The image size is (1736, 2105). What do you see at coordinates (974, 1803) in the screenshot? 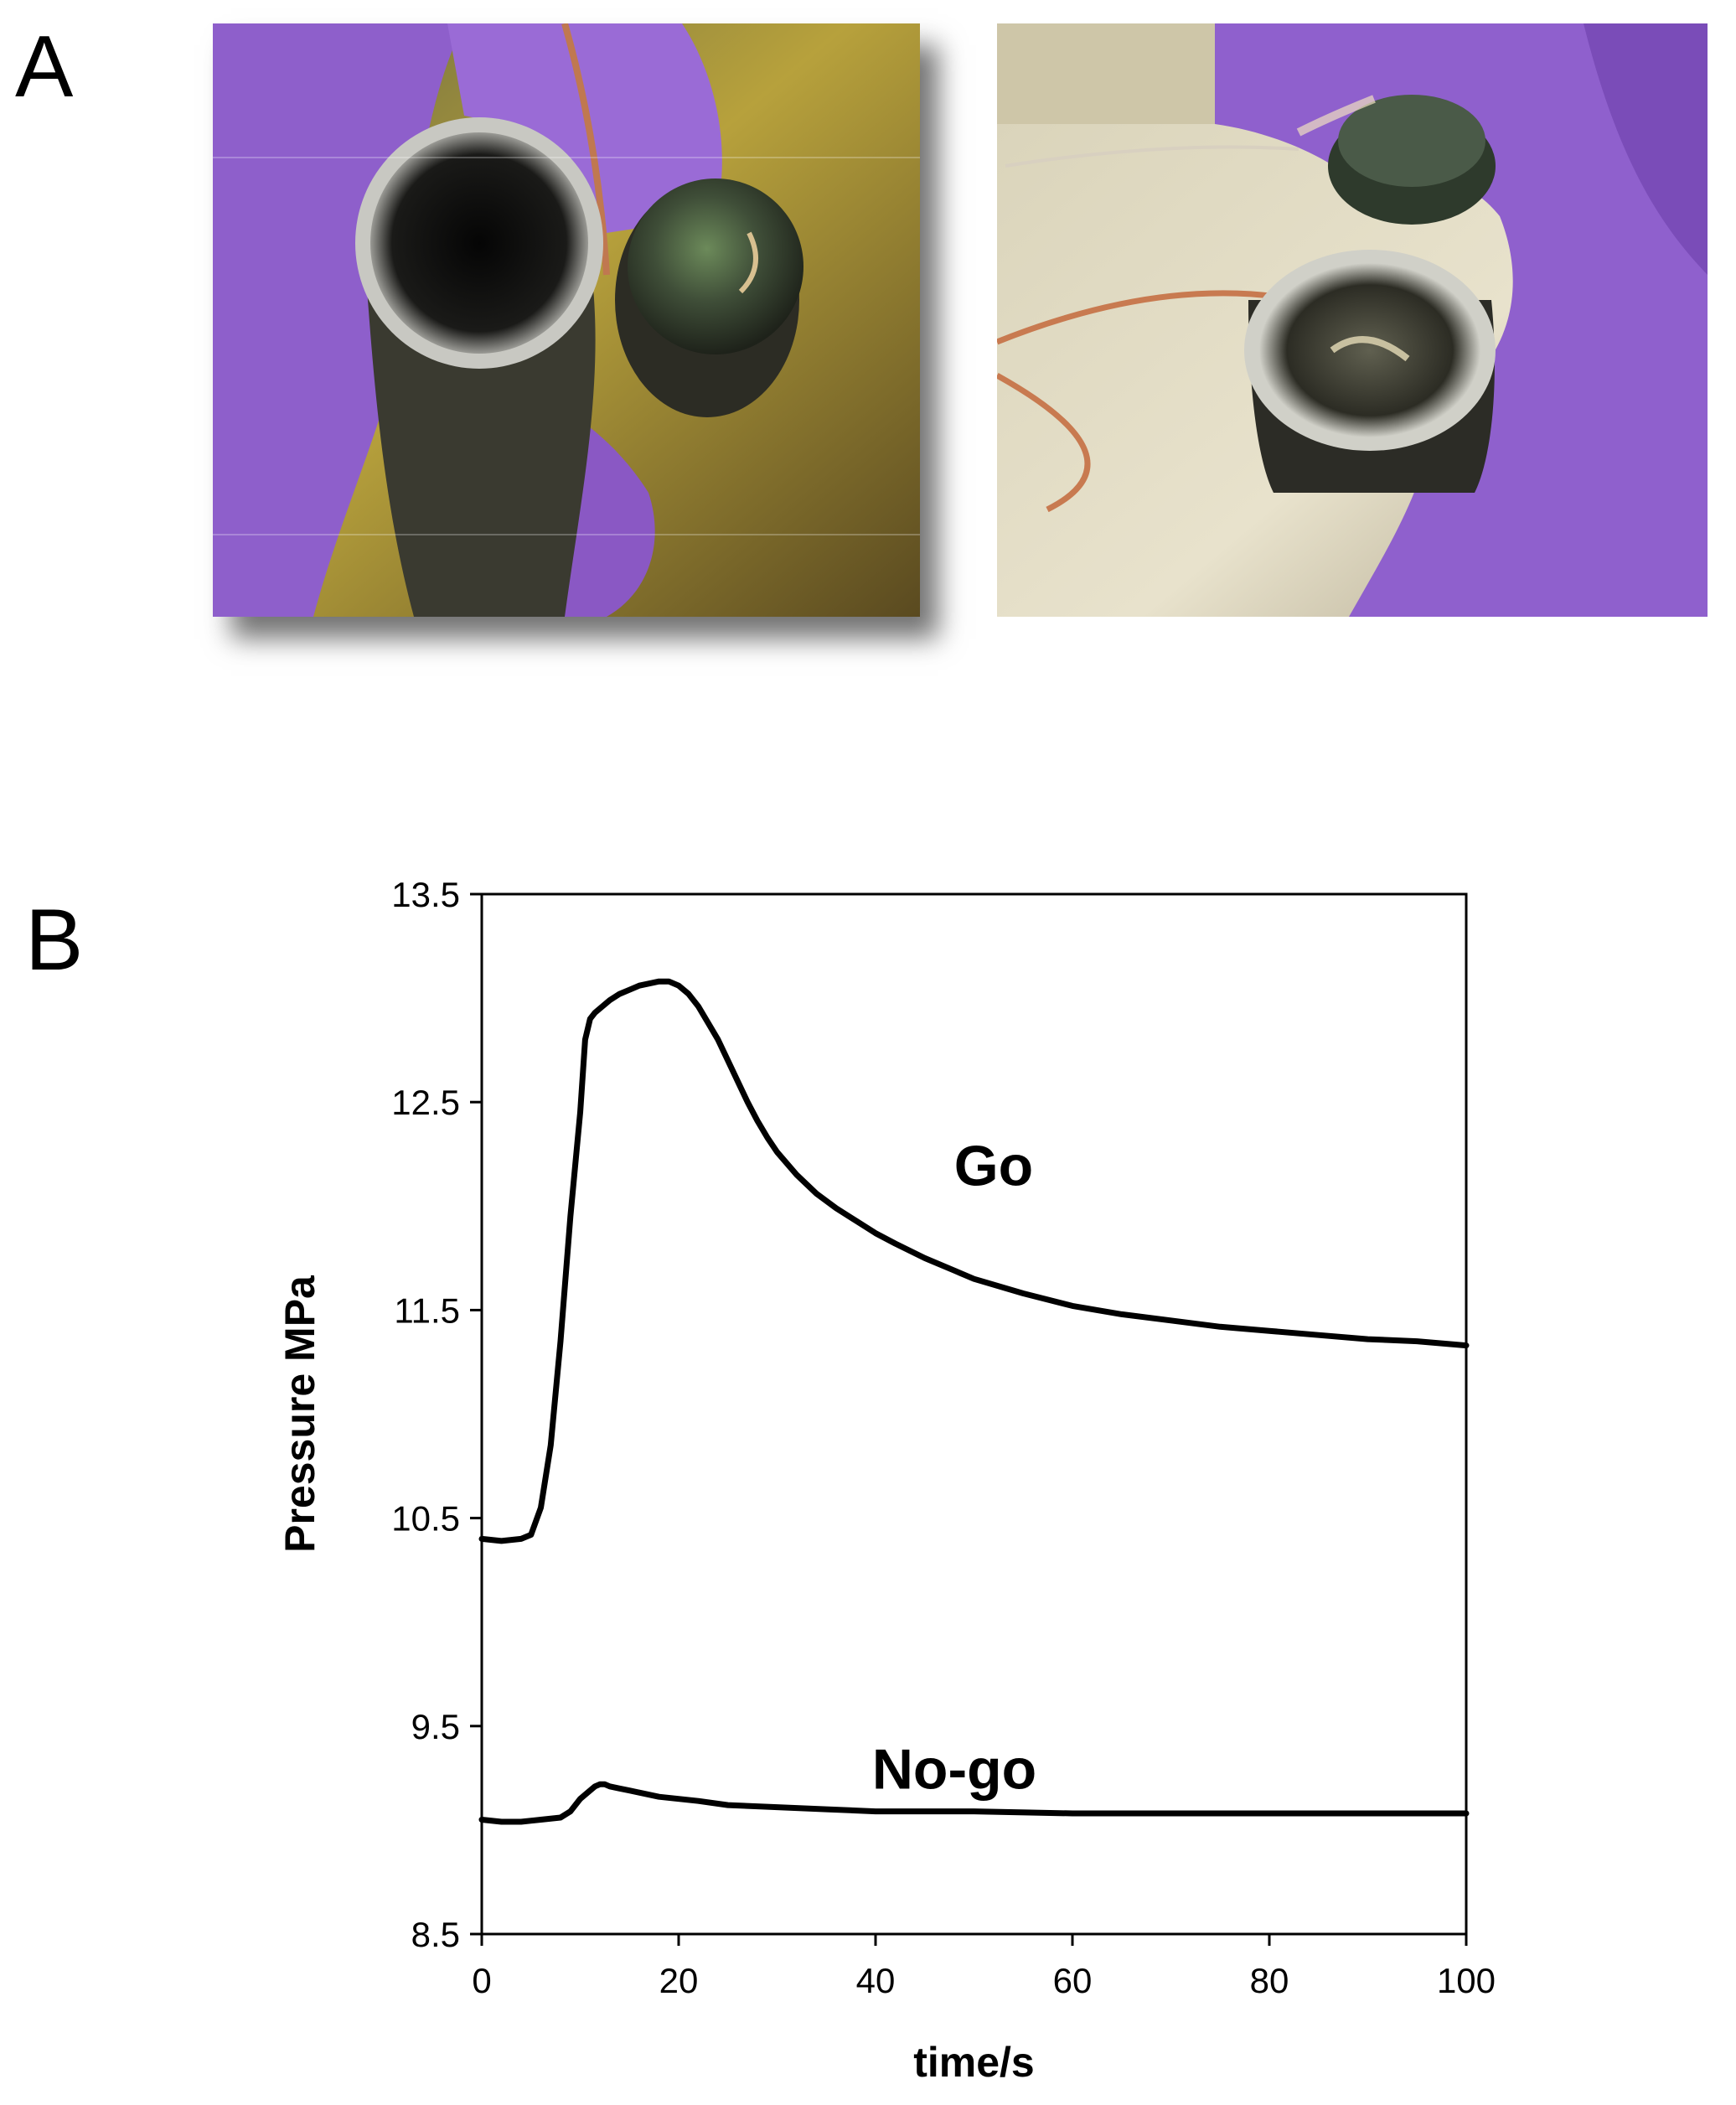
I see `no-go-series-line` at bounding box center [974, 1803].